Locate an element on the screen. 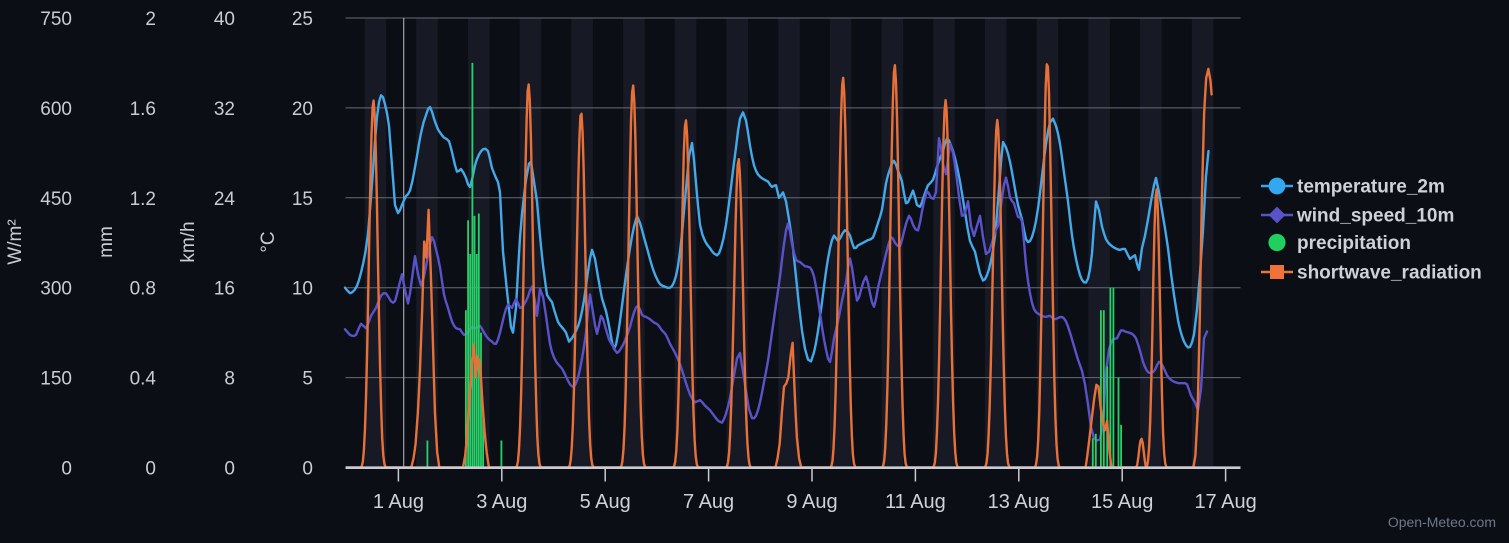 This screenshot has height=543, width=1509. svg-text: 11 Aug is located at coordinates (915, 502).